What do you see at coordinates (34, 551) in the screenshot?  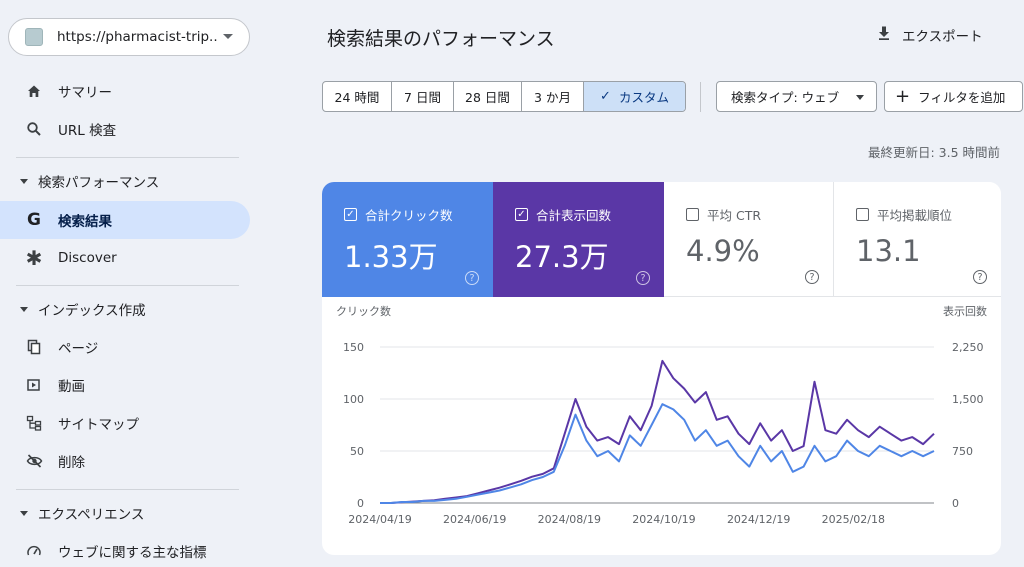 I see `gauge-icon` at bounding box center [34, 551].